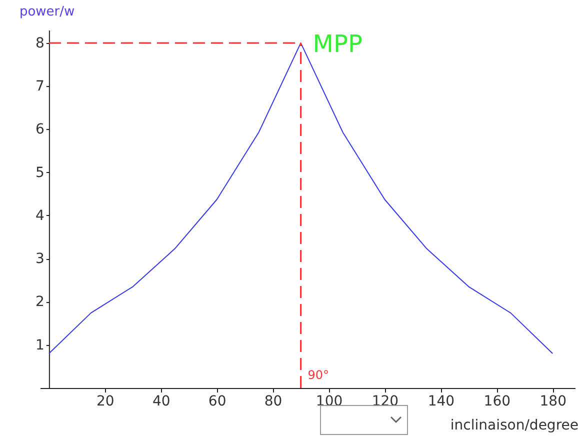 The height and width of the screenshot is (437, 578). I want to click on x-tick-label: 140, so click(441, 402).